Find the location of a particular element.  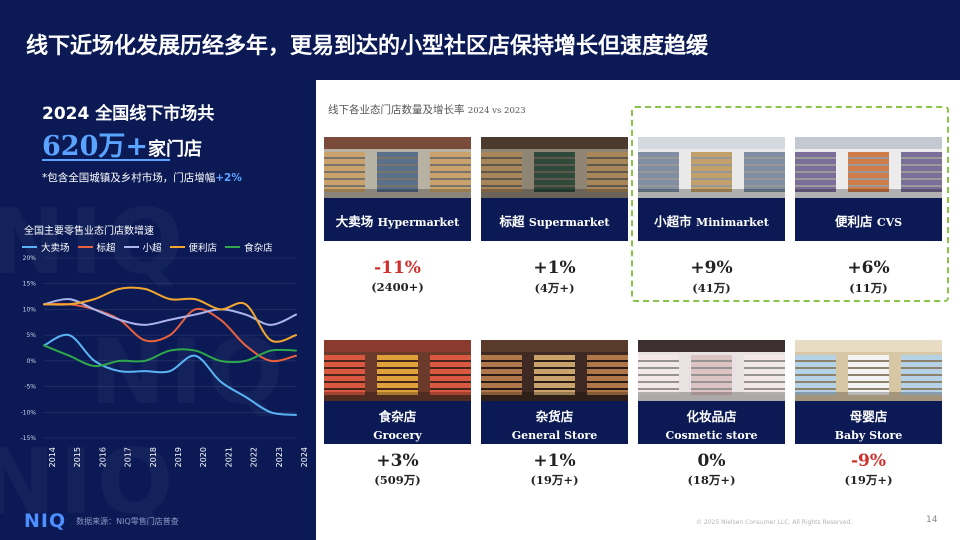

footnote-text: *包含全国城镇及乡村市场，门店增幅 is located at coordinates (129, 178).